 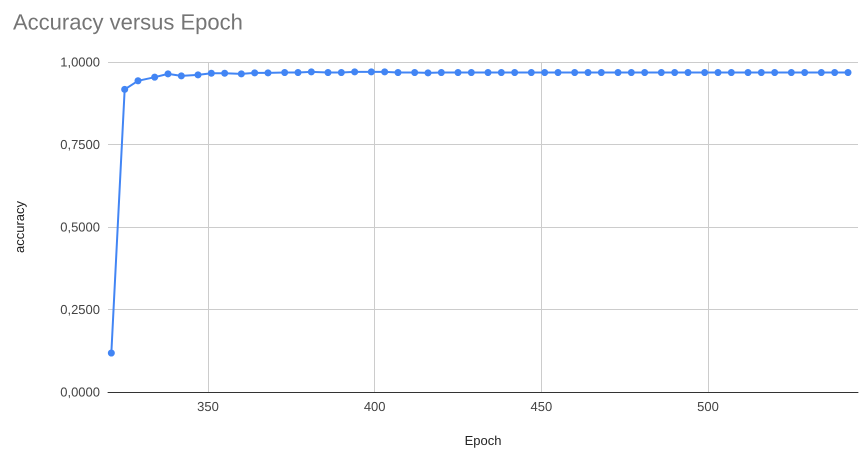 I want to click on x-tick-label: 400, so click(x=375, y=406).